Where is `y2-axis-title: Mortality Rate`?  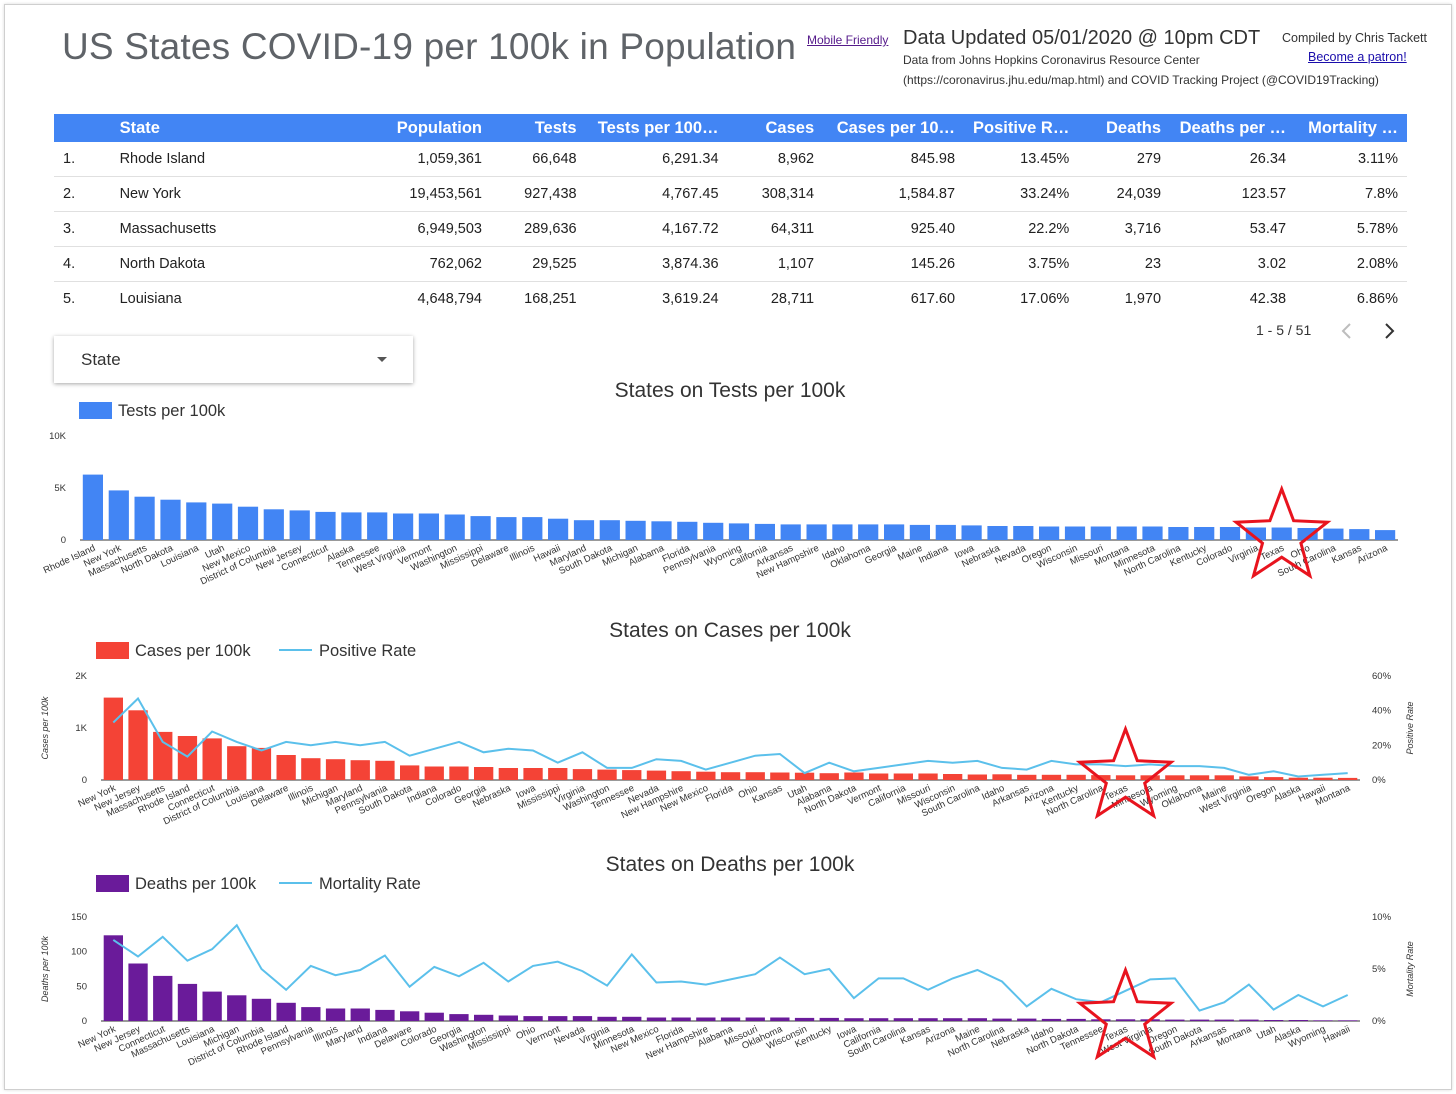
y2-axis-title: Mortality Rate is located at coordinates (1410, 969).